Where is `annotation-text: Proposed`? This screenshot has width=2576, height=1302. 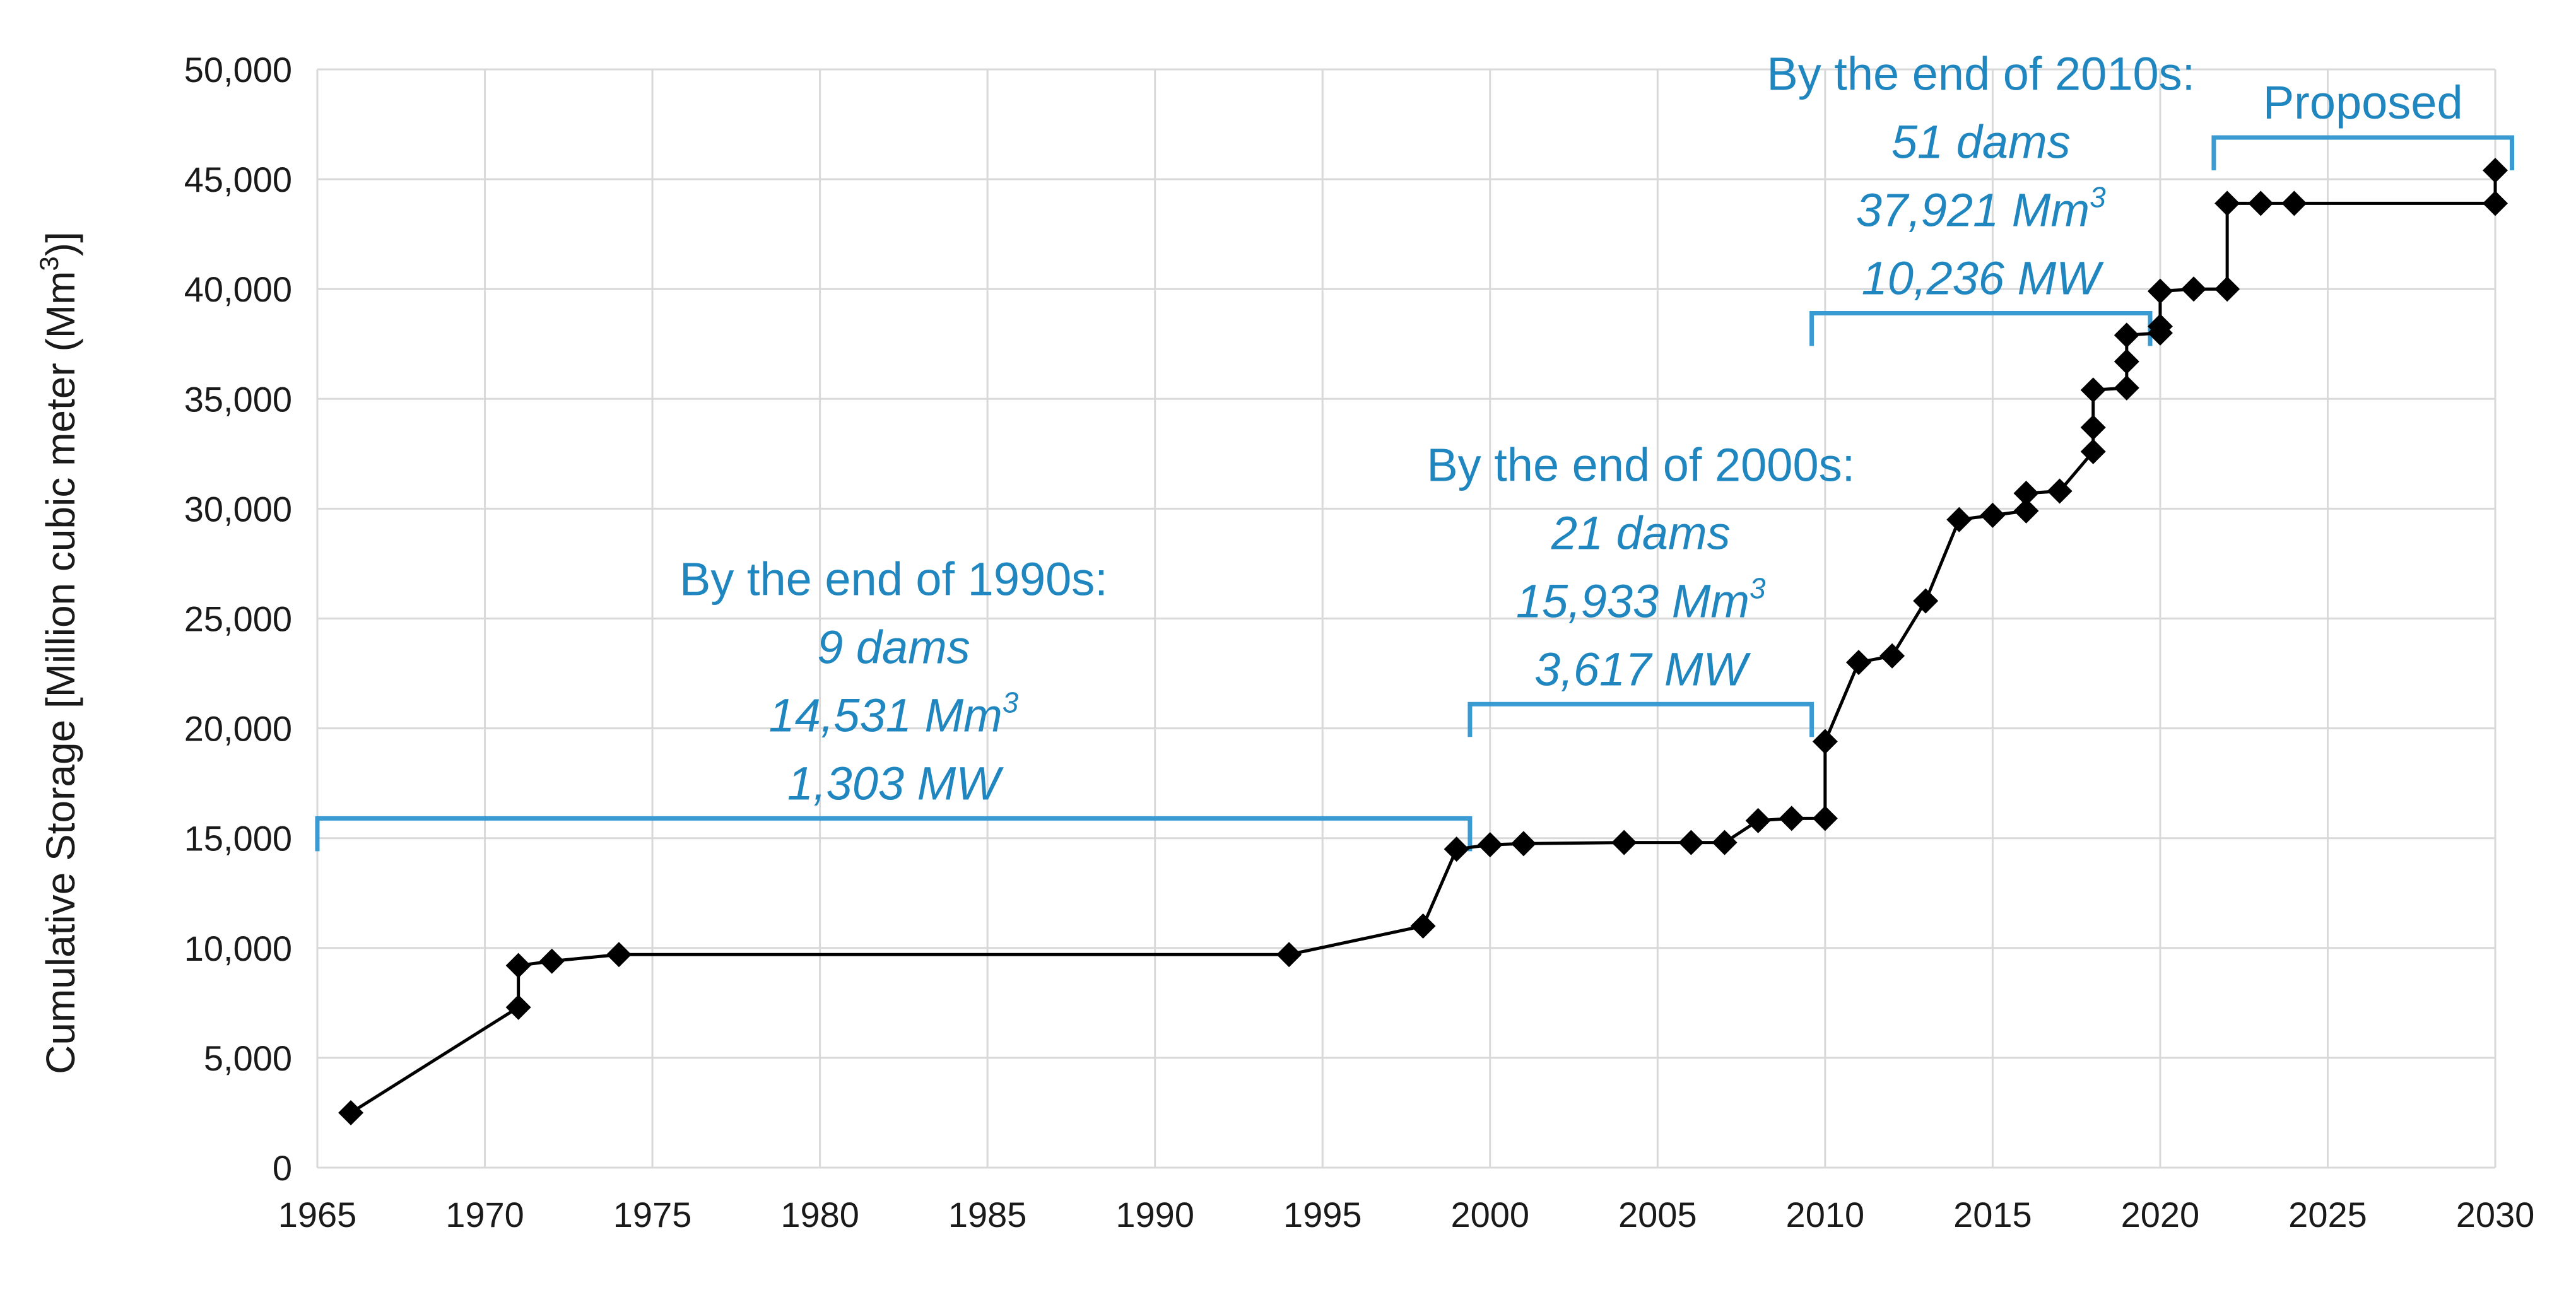
annotation-text: Proposed is located at coordinates (2363, 103).